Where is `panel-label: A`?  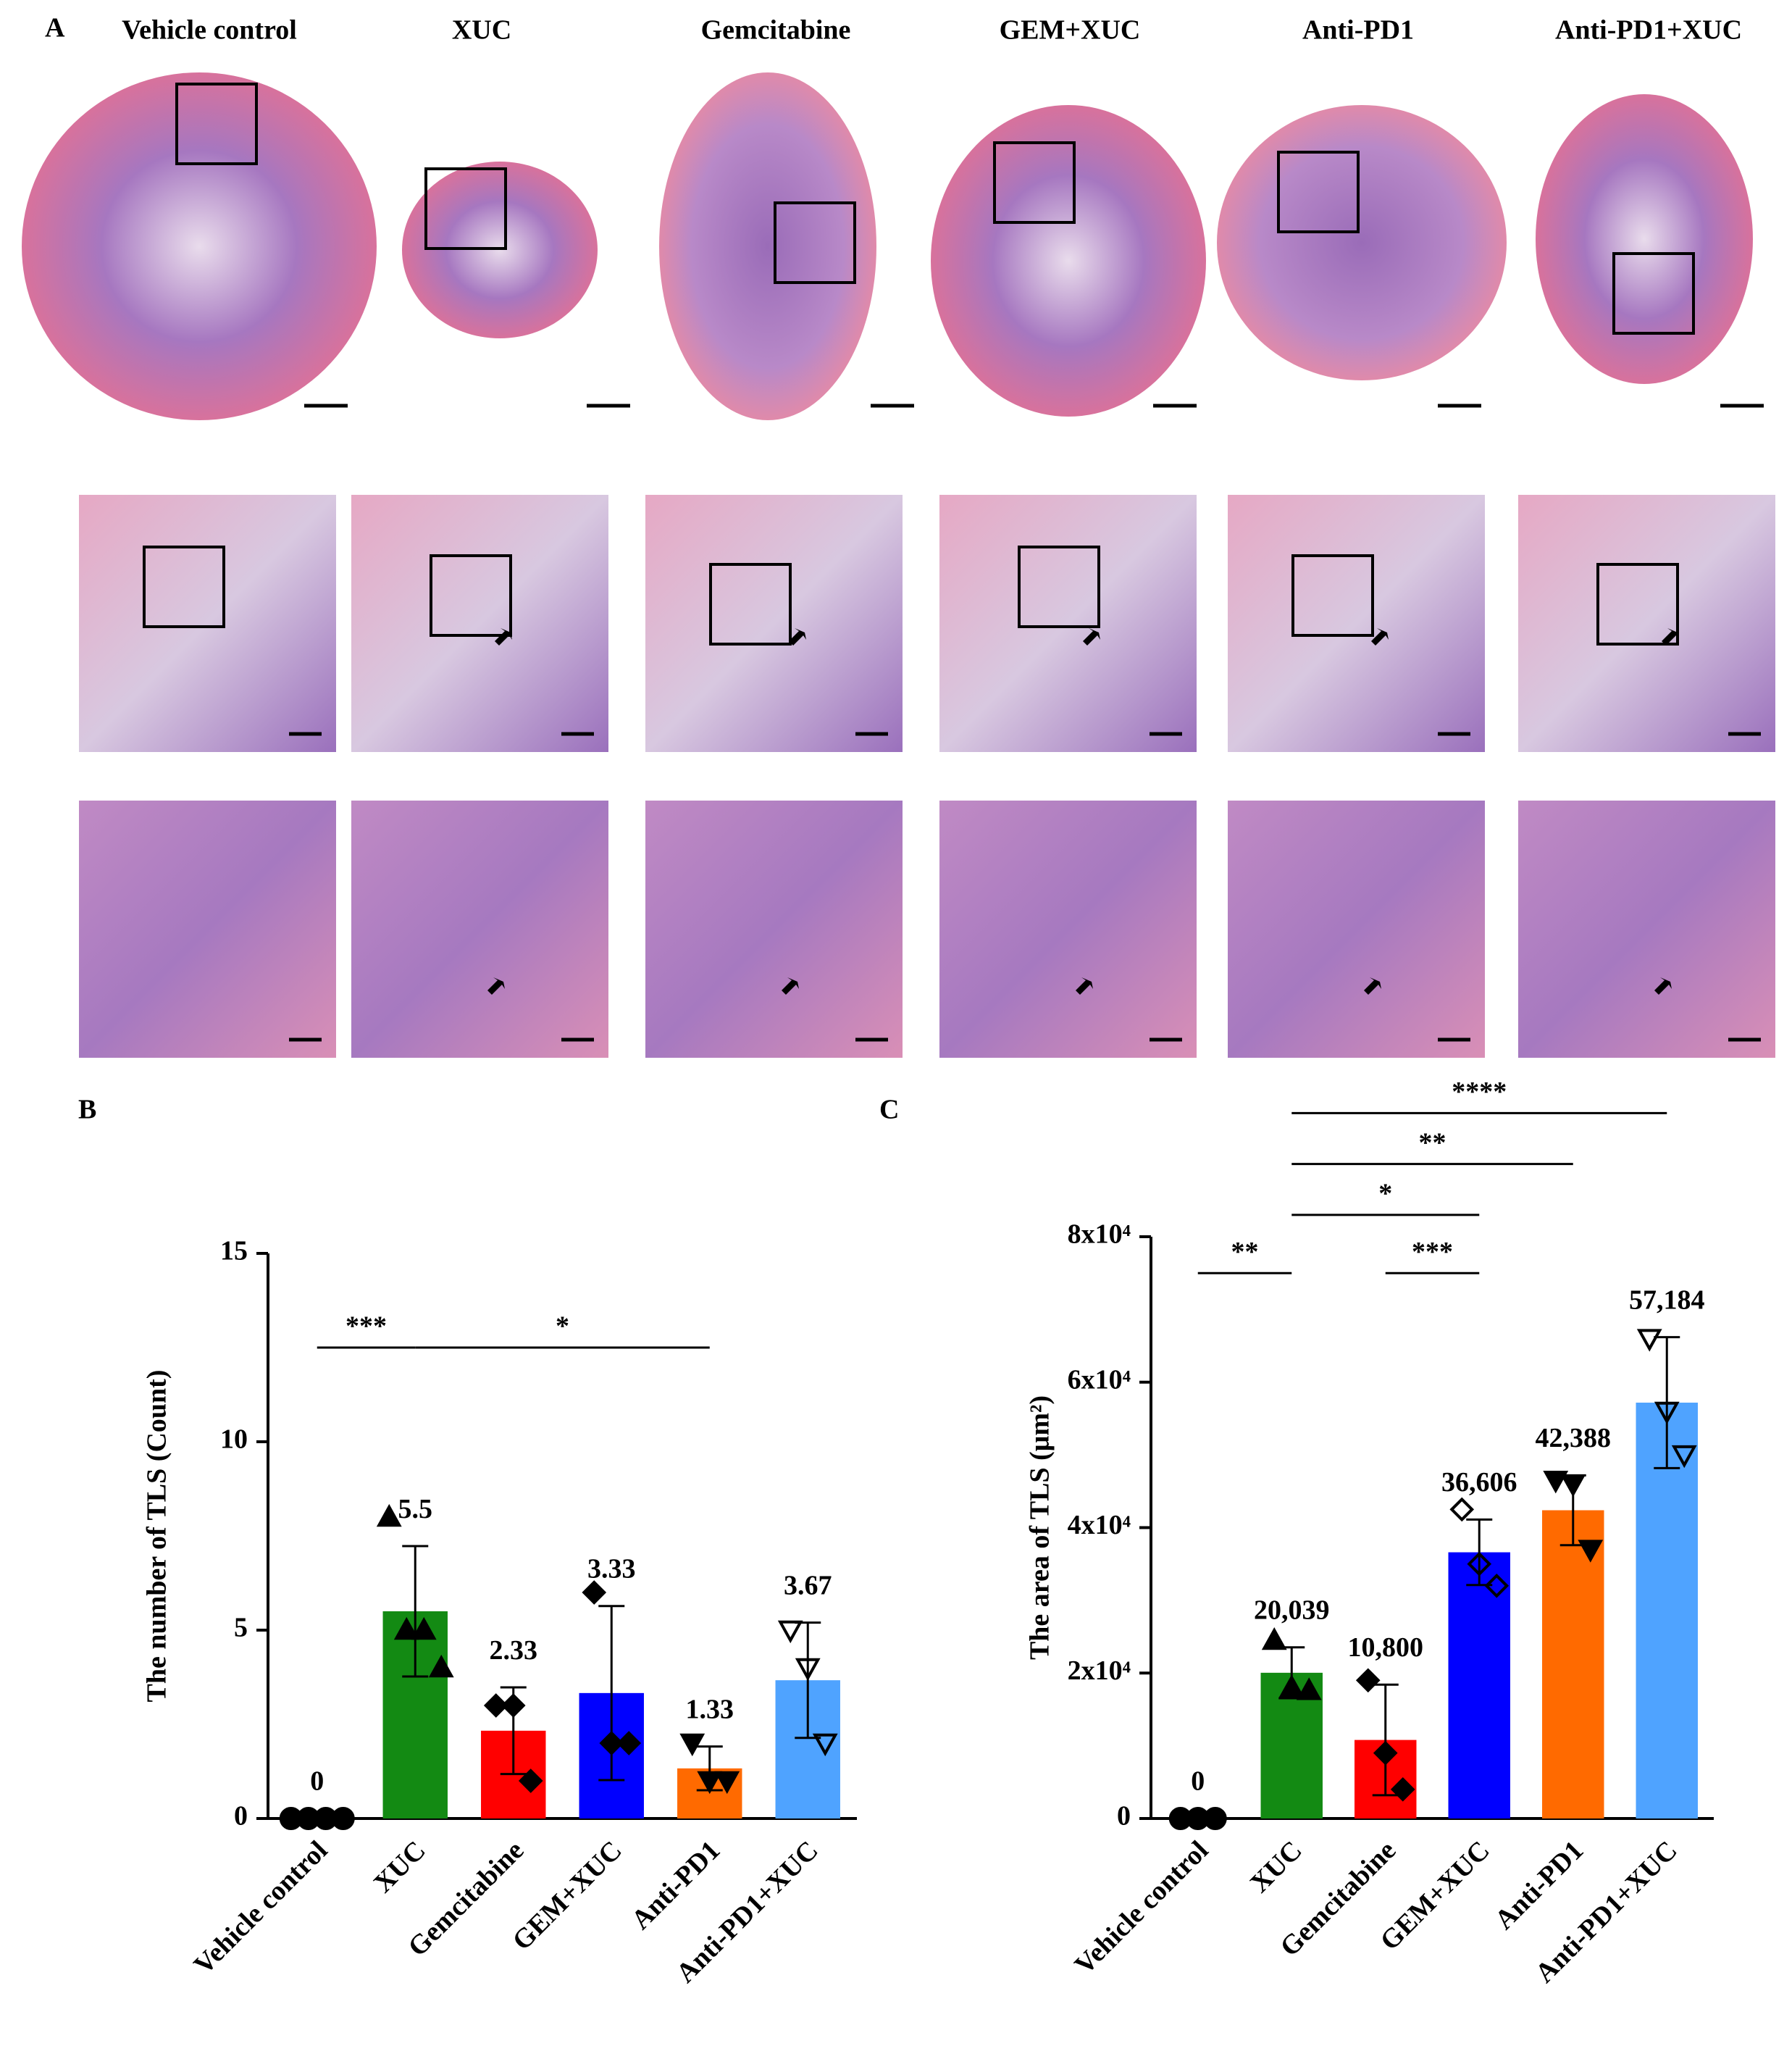
panel-label: A is located at coordinates (55, 28).